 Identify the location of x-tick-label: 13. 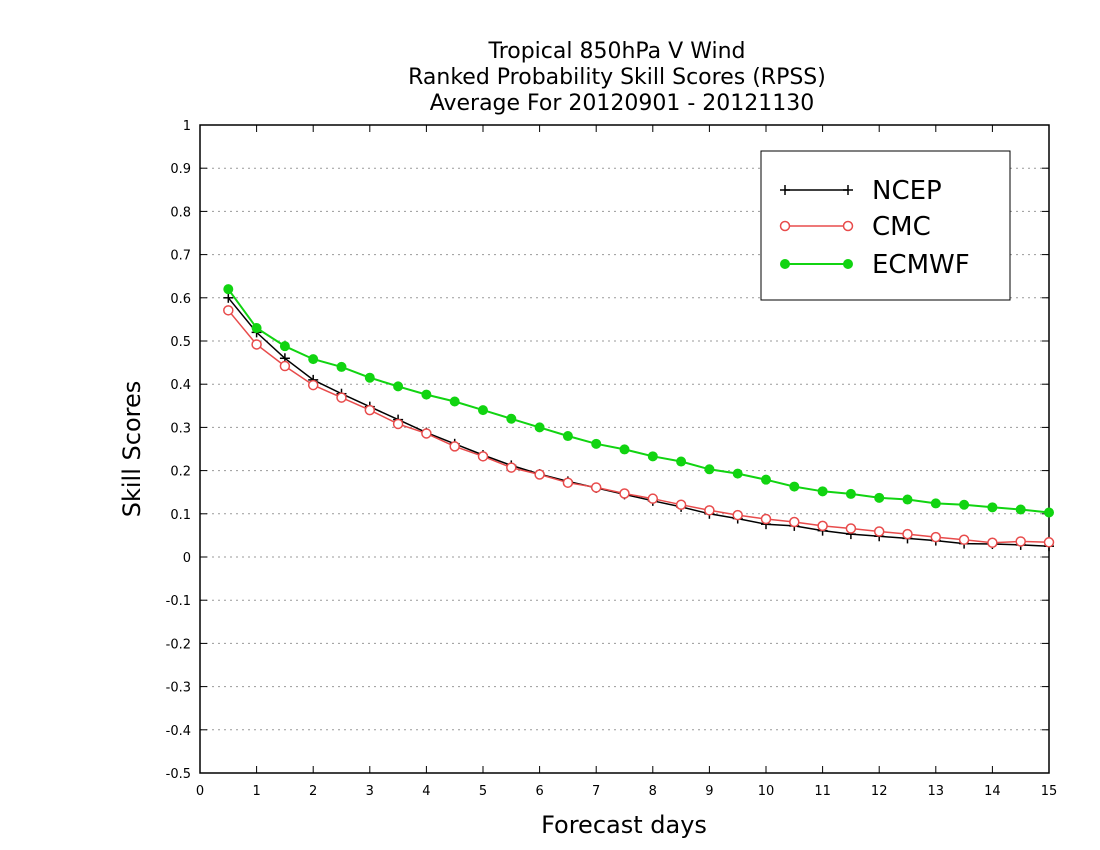
(936, 791).